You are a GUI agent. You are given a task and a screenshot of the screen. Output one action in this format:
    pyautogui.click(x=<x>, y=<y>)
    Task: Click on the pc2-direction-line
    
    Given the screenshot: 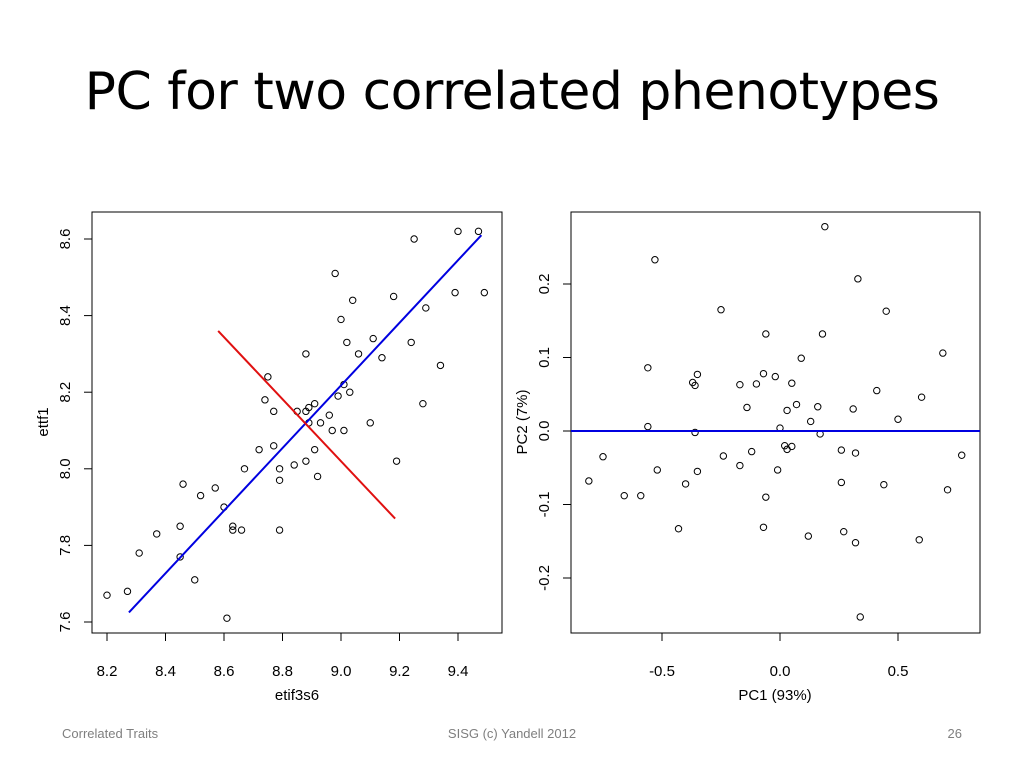 What is the action you would take?
    pyautogui.click(x=306, y=425)
    